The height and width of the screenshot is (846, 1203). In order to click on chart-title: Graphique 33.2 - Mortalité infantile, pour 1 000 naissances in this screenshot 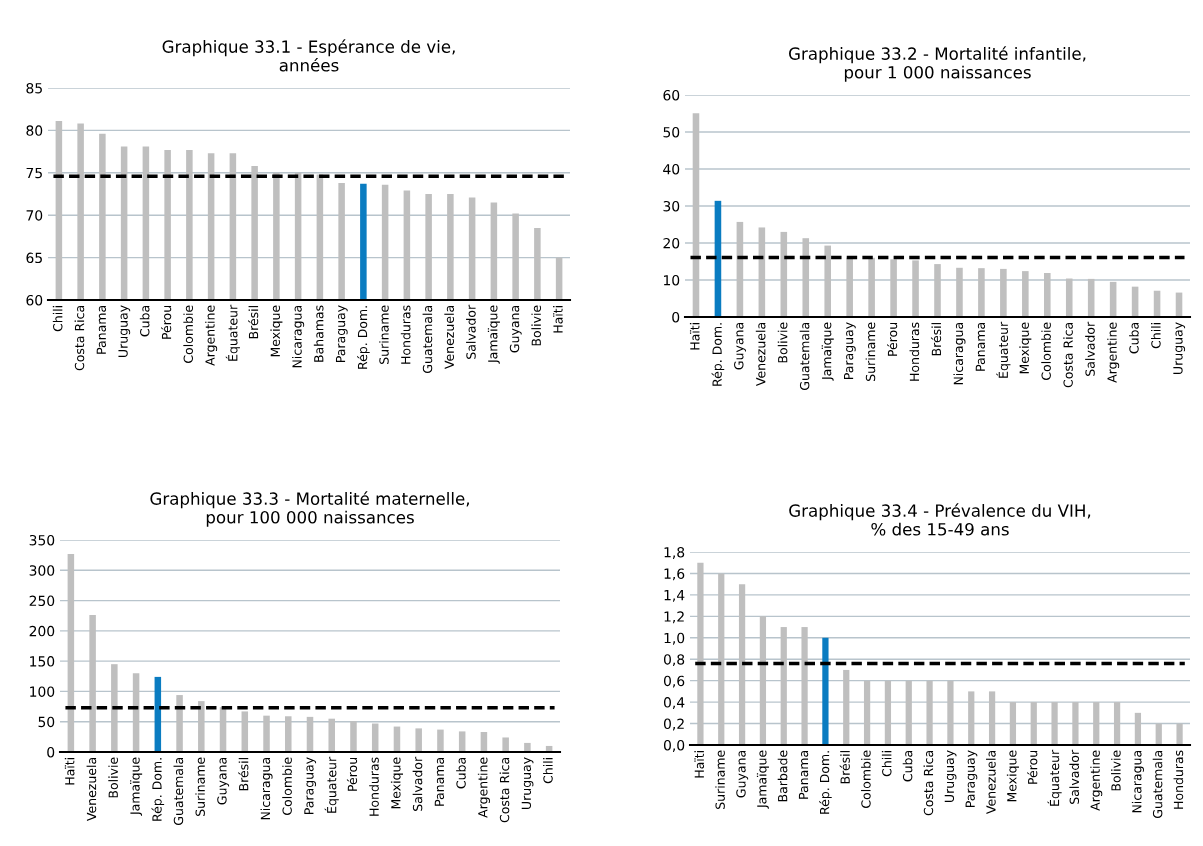, I will do `click(937, 64)`.